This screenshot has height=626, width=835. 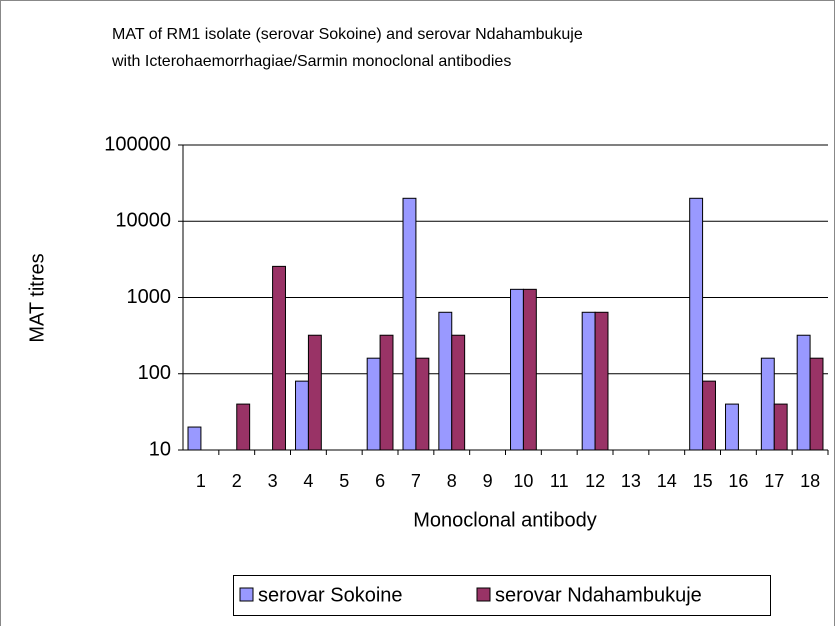 I want to click on y-tick-label: 10, so click(x=160, y=449).